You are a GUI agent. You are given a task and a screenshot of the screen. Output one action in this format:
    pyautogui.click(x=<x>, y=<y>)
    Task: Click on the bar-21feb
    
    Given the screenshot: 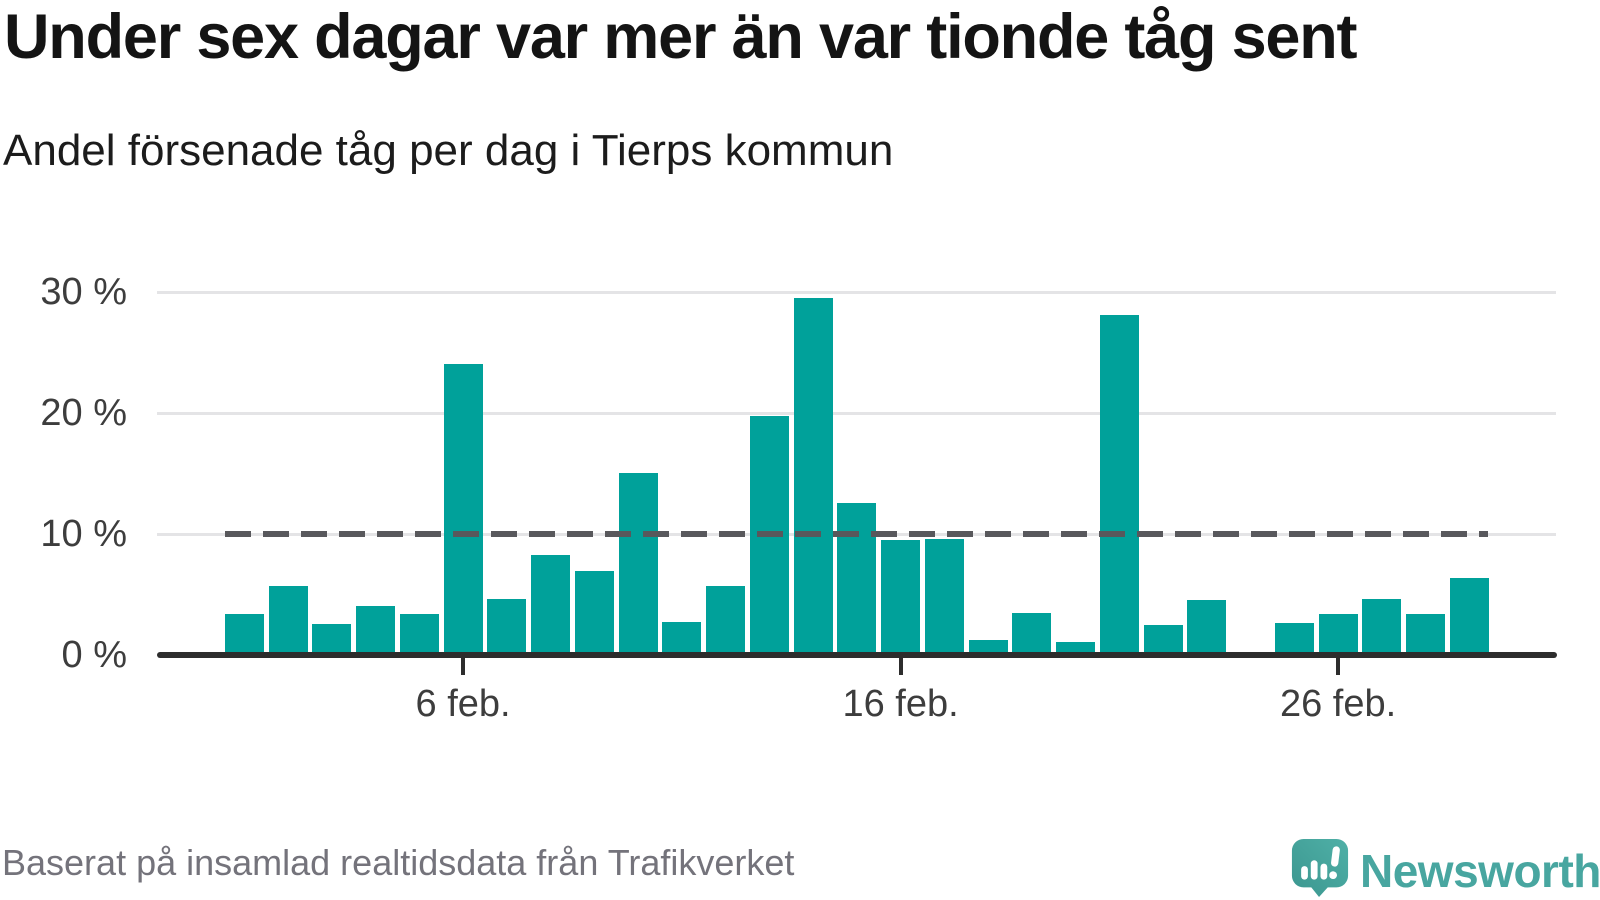 What is the action you would take?
    pyautogui.click(x=1119, y=484)
    